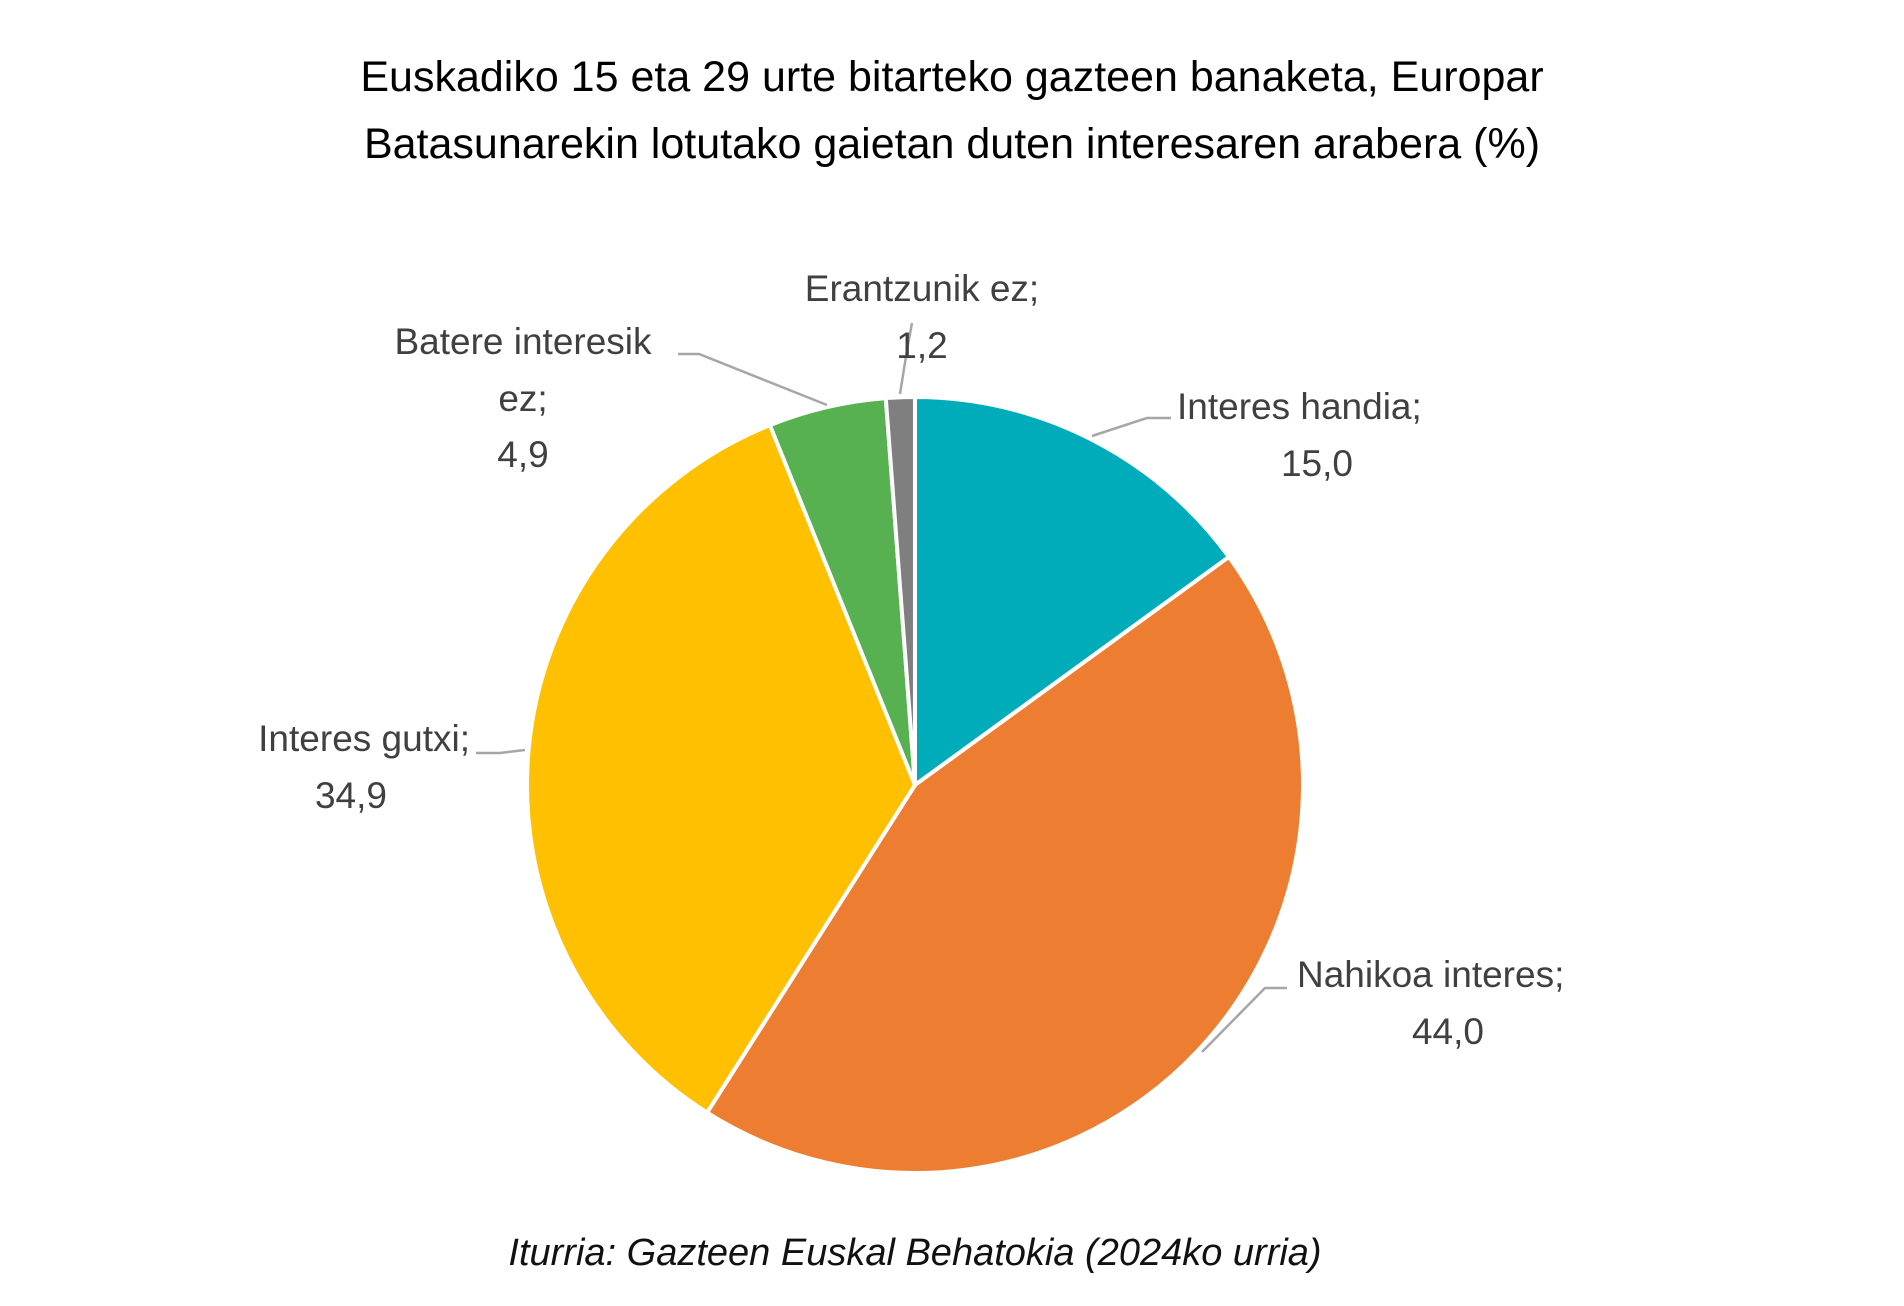  What do you see at coordinates (921, 345) in the screenshot?
I see `value-label-erantzunik-ez: 1,2` at bounding box center [921, 345].